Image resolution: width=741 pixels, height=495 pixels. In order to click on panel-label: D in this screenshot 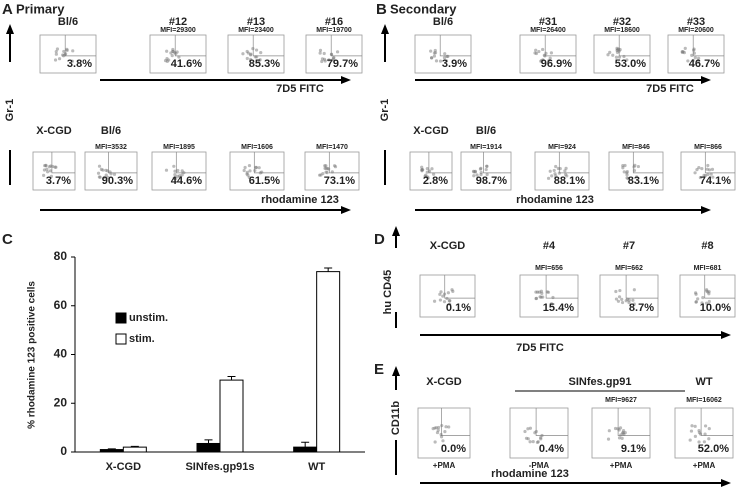, I will do `click(379, 239)`.